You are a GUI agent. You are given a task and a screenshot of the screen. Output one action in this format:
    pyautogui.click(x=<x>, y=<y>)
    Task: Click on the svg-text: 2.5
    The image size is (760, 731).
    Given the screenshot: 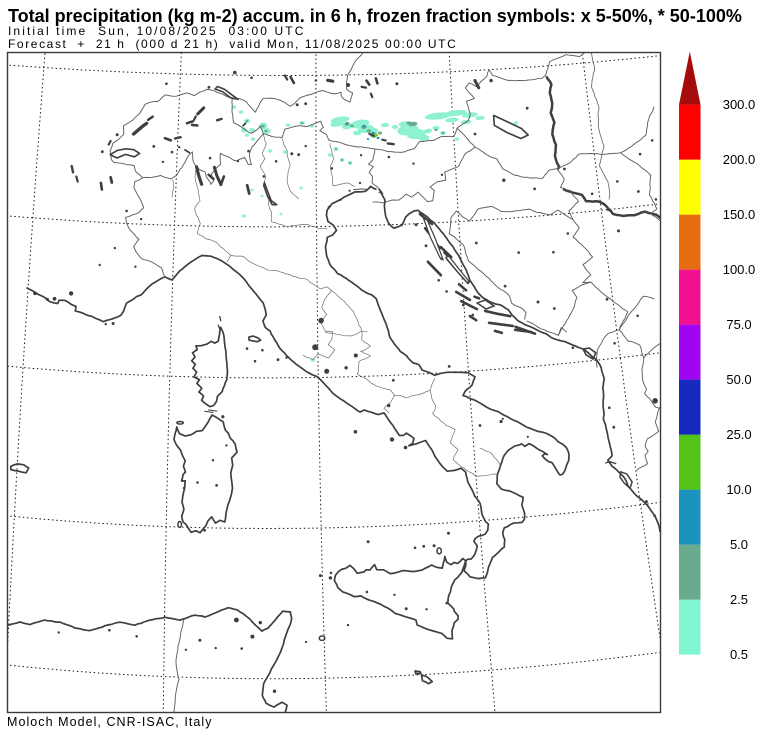 What is the action you would take?
    pyautogui.click(x=739, y=599)
    